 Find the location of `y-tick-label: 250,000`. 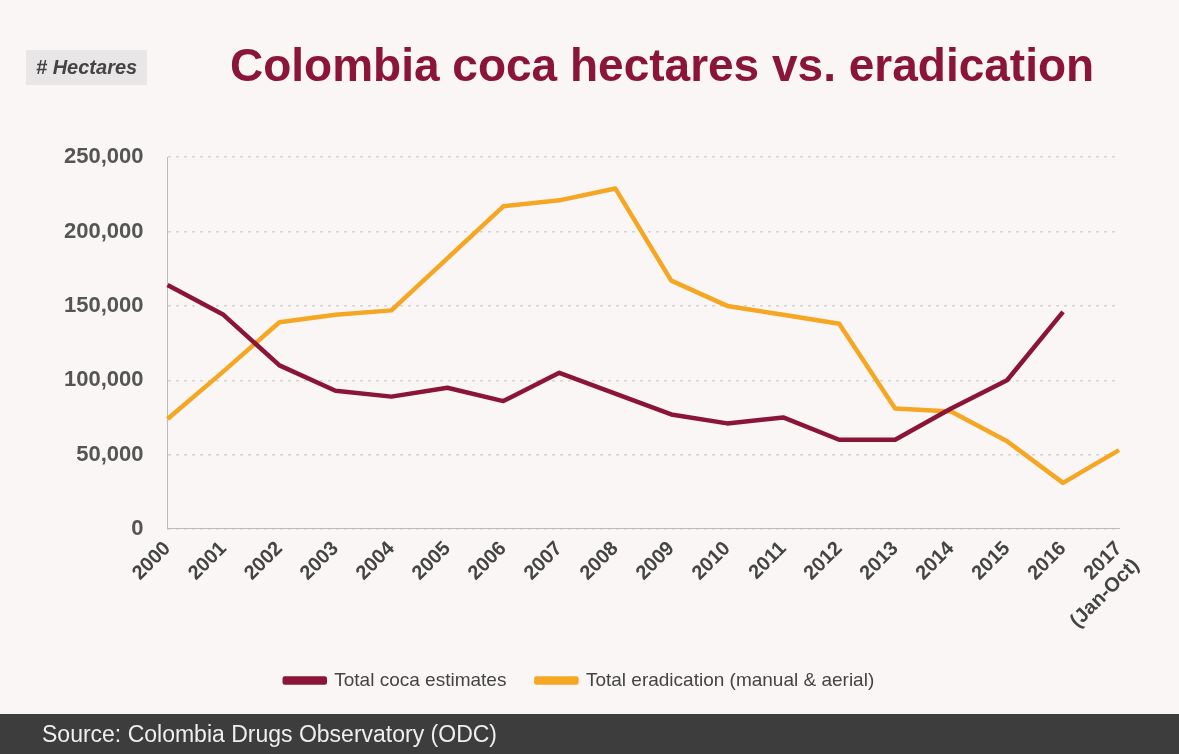

y-tick-label: 250,000 is located at coordinates (103, 156).